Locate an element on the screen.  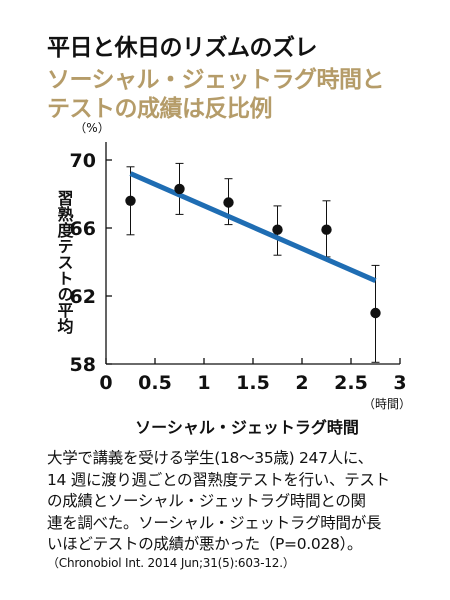
citation: （Chronobiol Int. 2014 Jun;31(5):603-12.） is located at coordinates (171, 563).